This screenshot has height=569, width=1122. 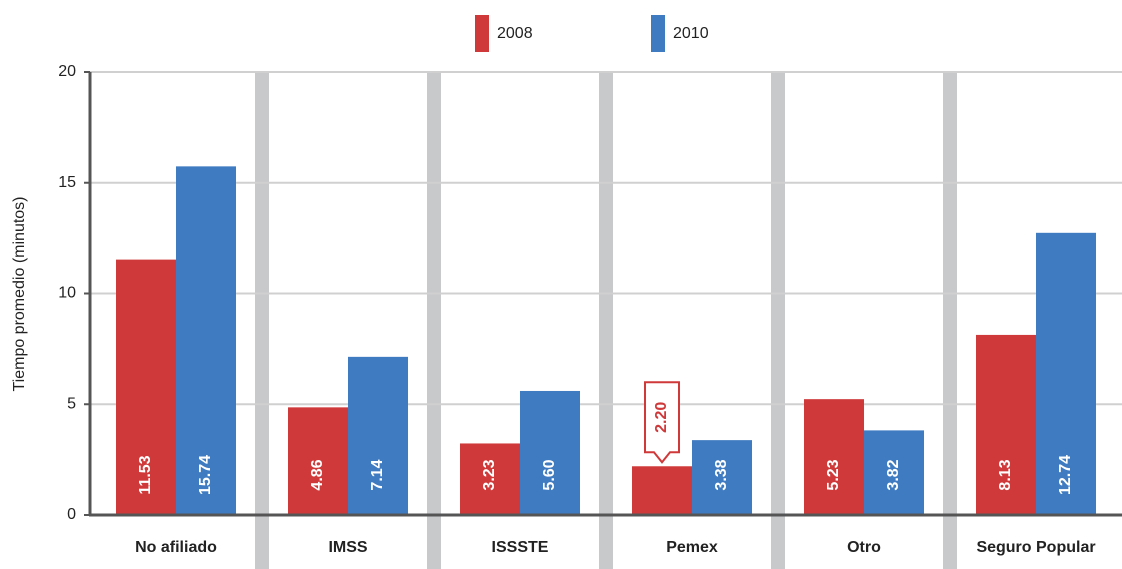 I want to click on y-tick-label: 10, so click(x=67, y=293).